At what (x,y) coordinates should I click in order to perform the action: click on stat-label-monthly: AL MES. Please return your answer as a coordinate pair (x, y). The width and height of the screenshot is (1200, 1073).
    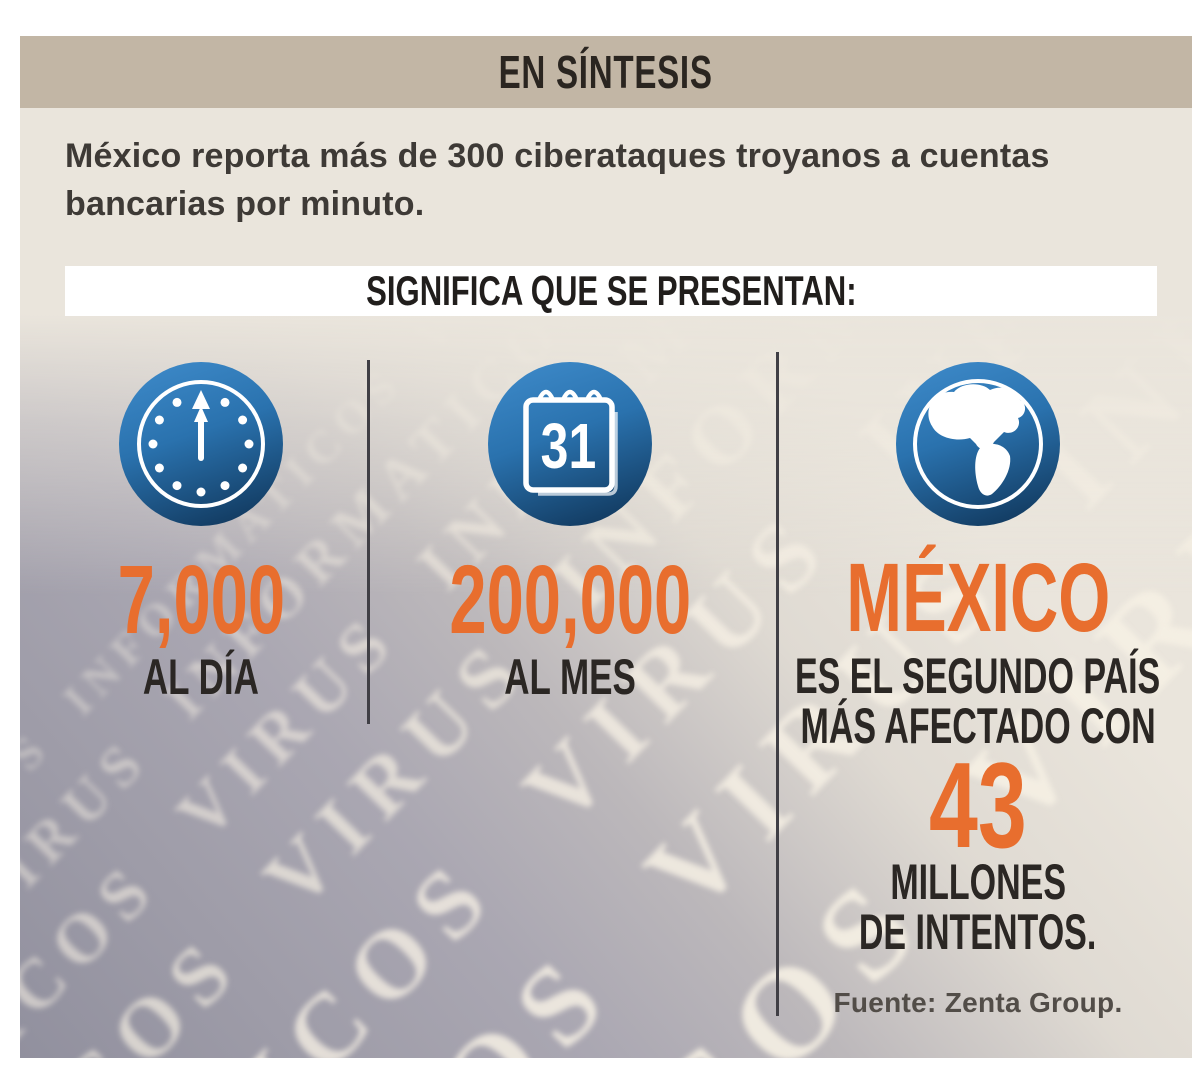
    Looking at the image, I should click on (570, 677).